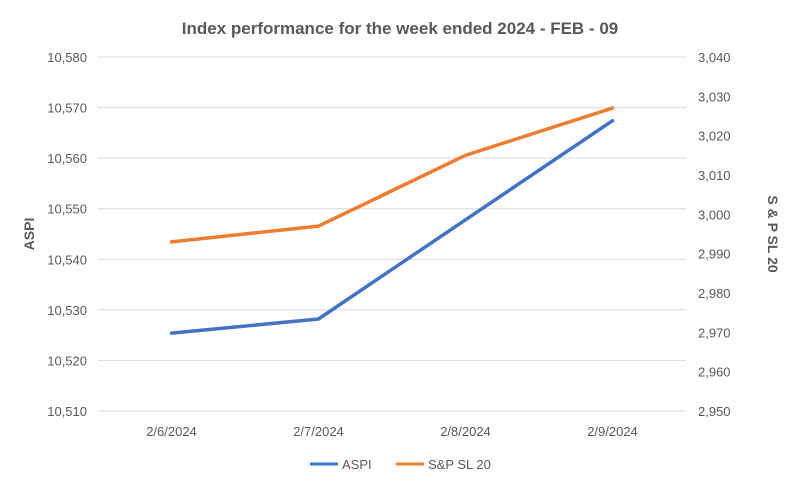 Image resolution: width=800 pixels, height=483 pixels. Describe the element at coordinates (67, 310) in the screenshot. I see `left-tick-label: 10,530` at that location.